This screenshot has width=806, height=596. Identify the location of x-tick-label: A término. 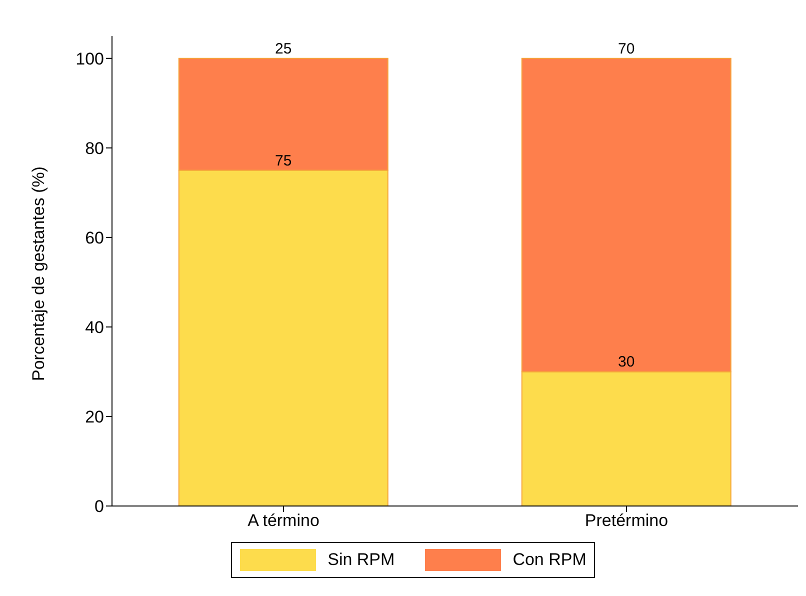
(284, 520).